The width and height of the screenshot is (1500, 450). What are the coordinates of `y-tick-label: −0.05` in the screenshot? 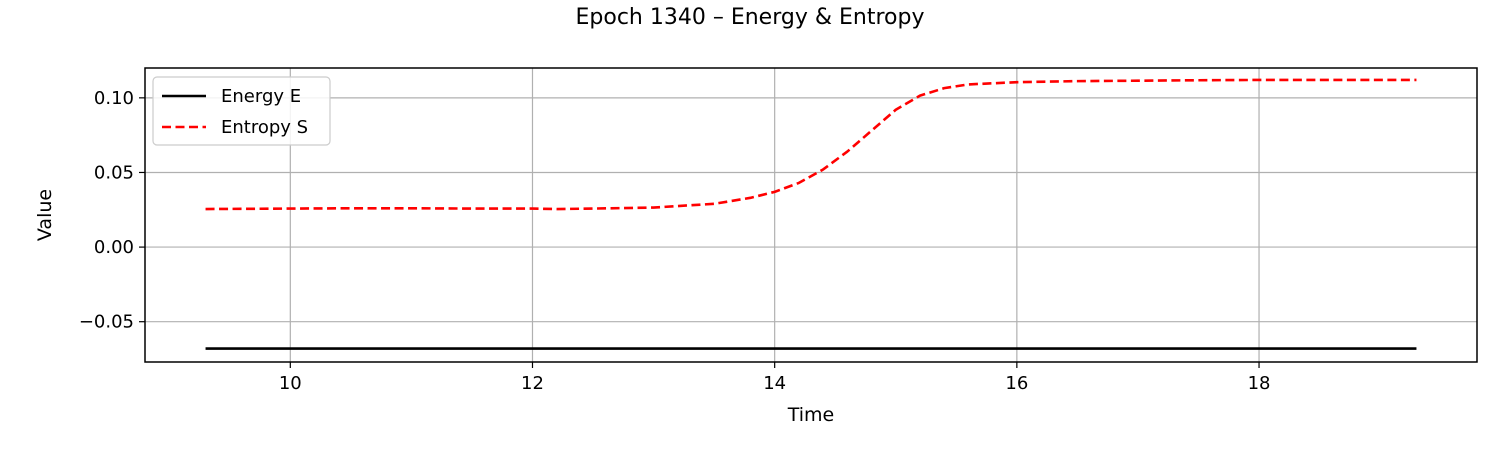 It's located at (106, 322).